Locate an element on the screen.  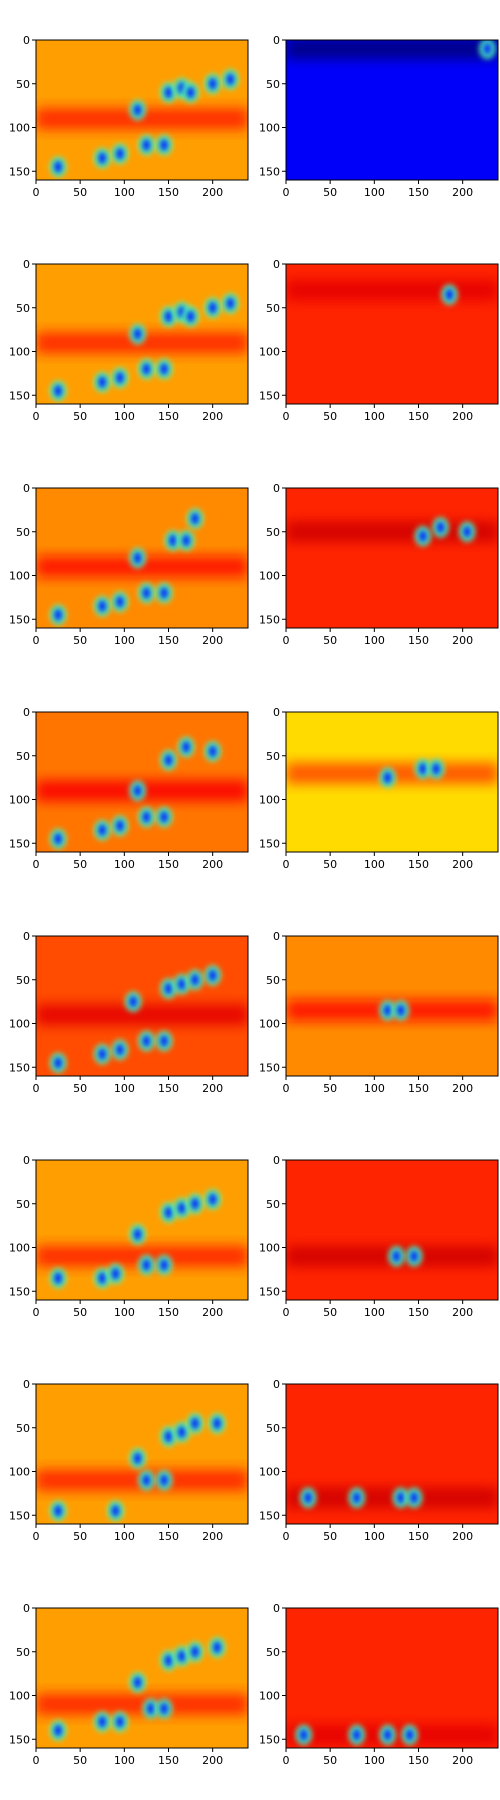
heatmap-panel-6-1: 0 50 100 150 200 0 50 100 150 is located at coordinates (129, 1236).